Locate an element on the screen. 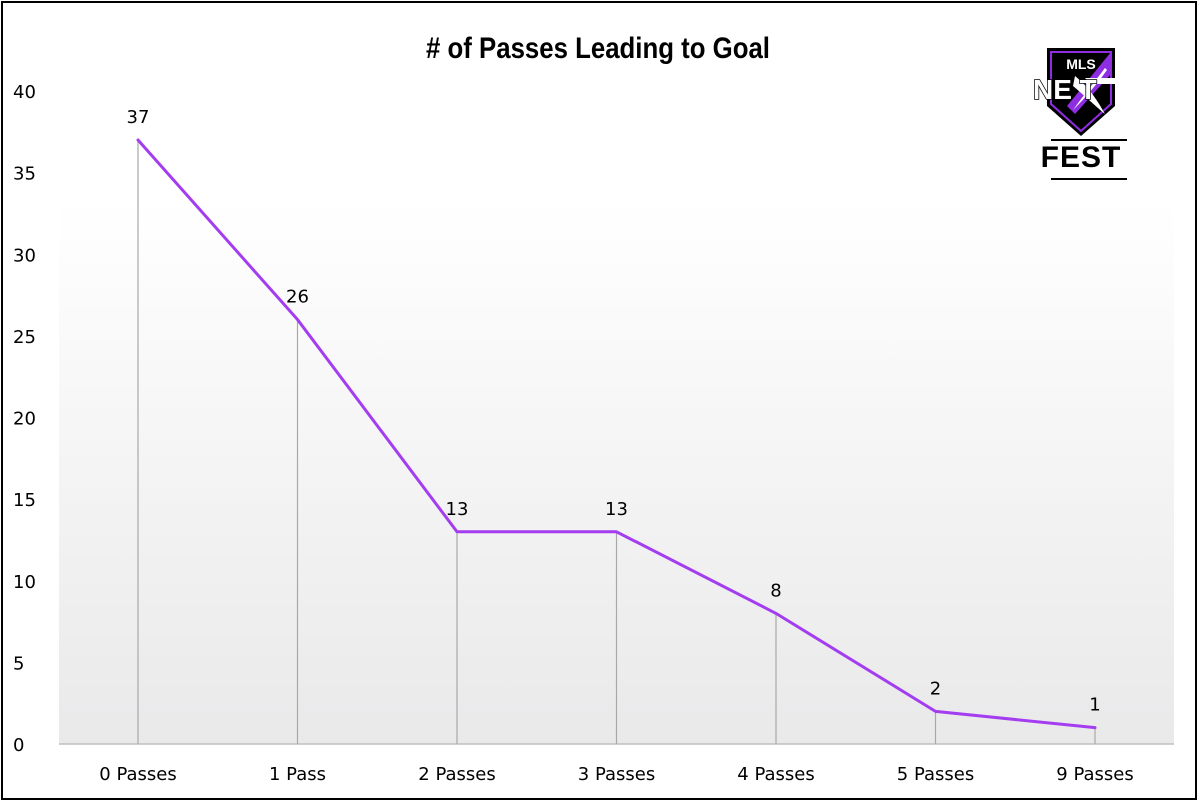 The width and height of the screenshot is (1200, 803). x-tick-label: 4 Passes is located at coordinates (775, 774).